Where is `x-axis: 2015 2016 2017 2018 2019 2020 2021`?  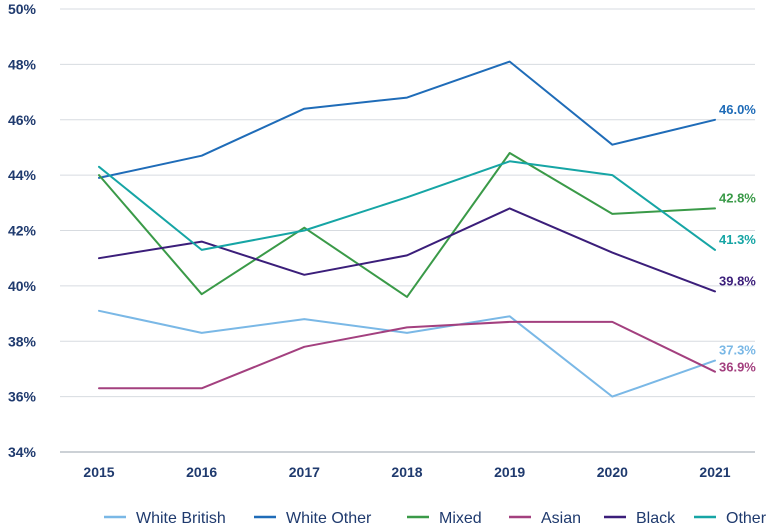
x-axis: 2015 2016 2017 2018 2019 2020 2021 is located at coordinates (406, 472).